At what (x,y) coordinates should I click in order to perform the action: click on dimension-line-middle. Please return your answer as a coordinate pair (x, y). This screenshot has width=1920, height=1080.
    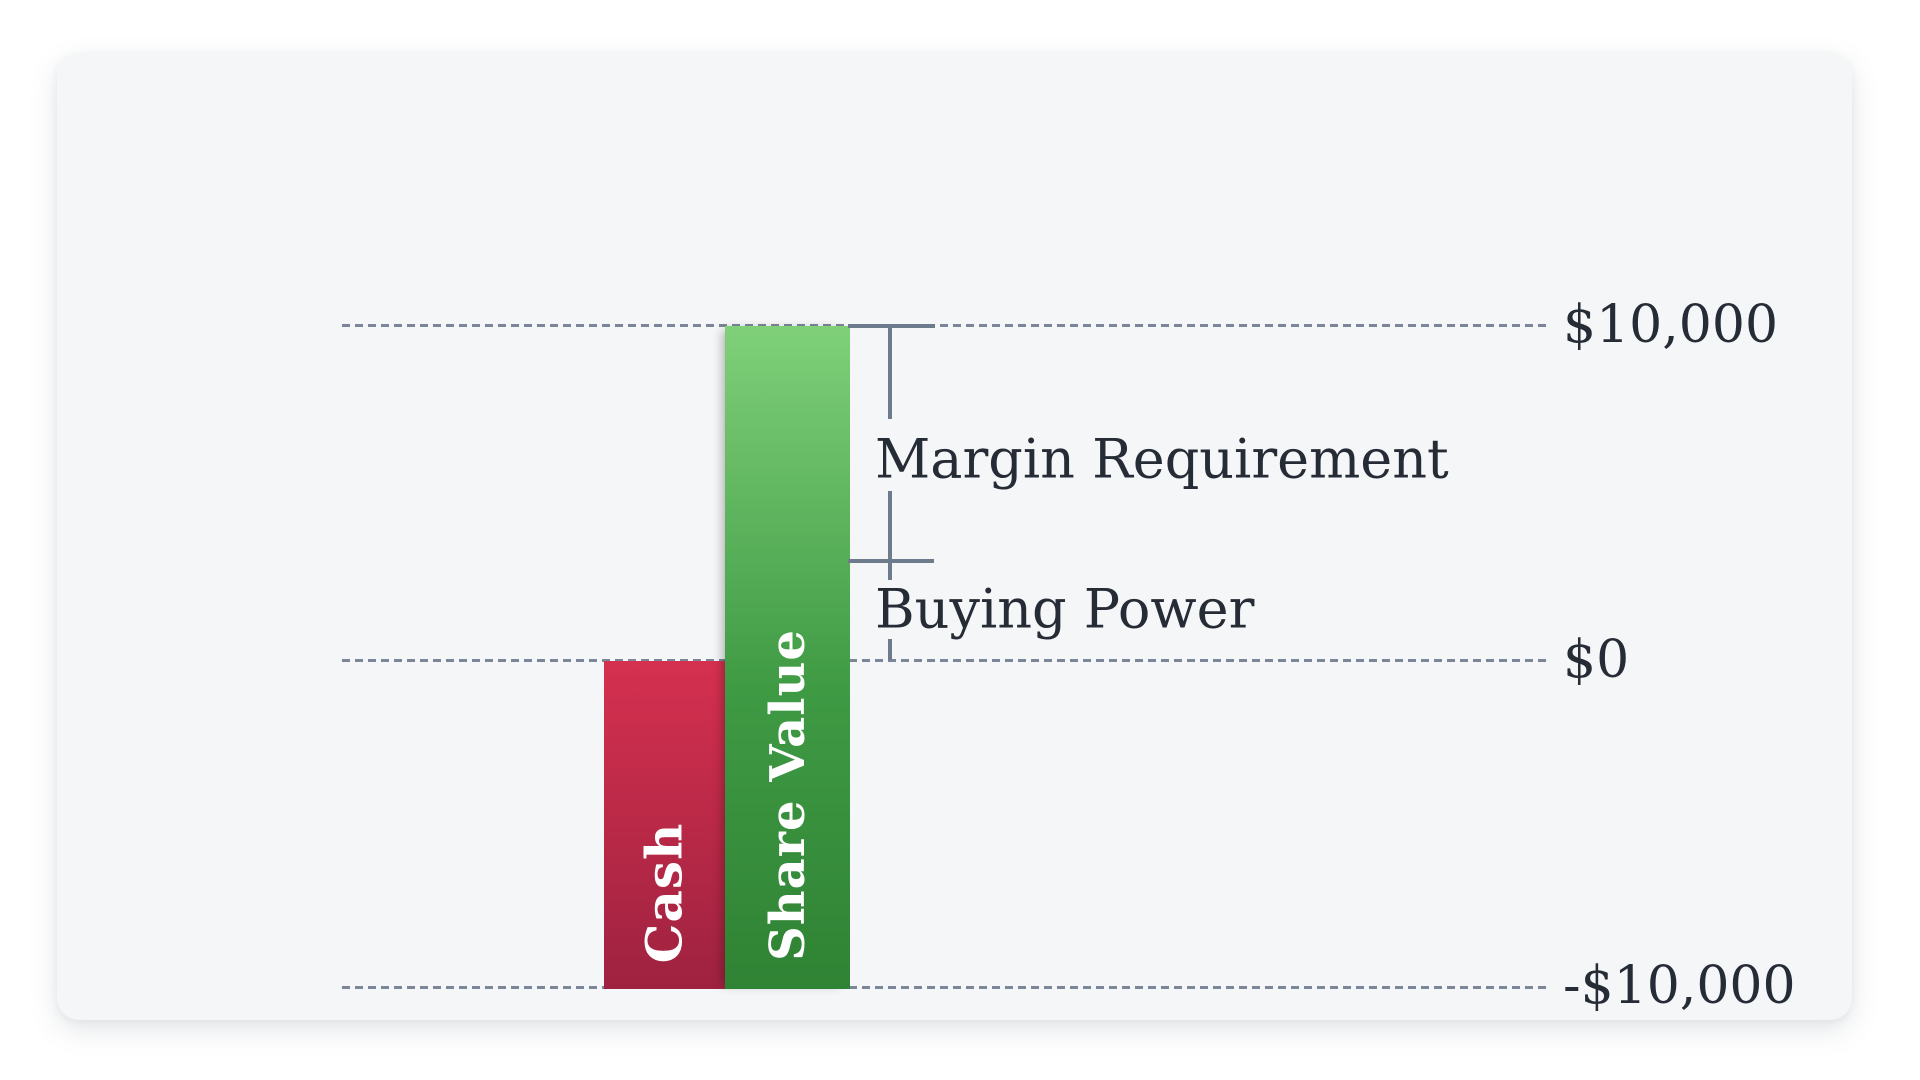
    Looking at the image, I should click on (890, 535).